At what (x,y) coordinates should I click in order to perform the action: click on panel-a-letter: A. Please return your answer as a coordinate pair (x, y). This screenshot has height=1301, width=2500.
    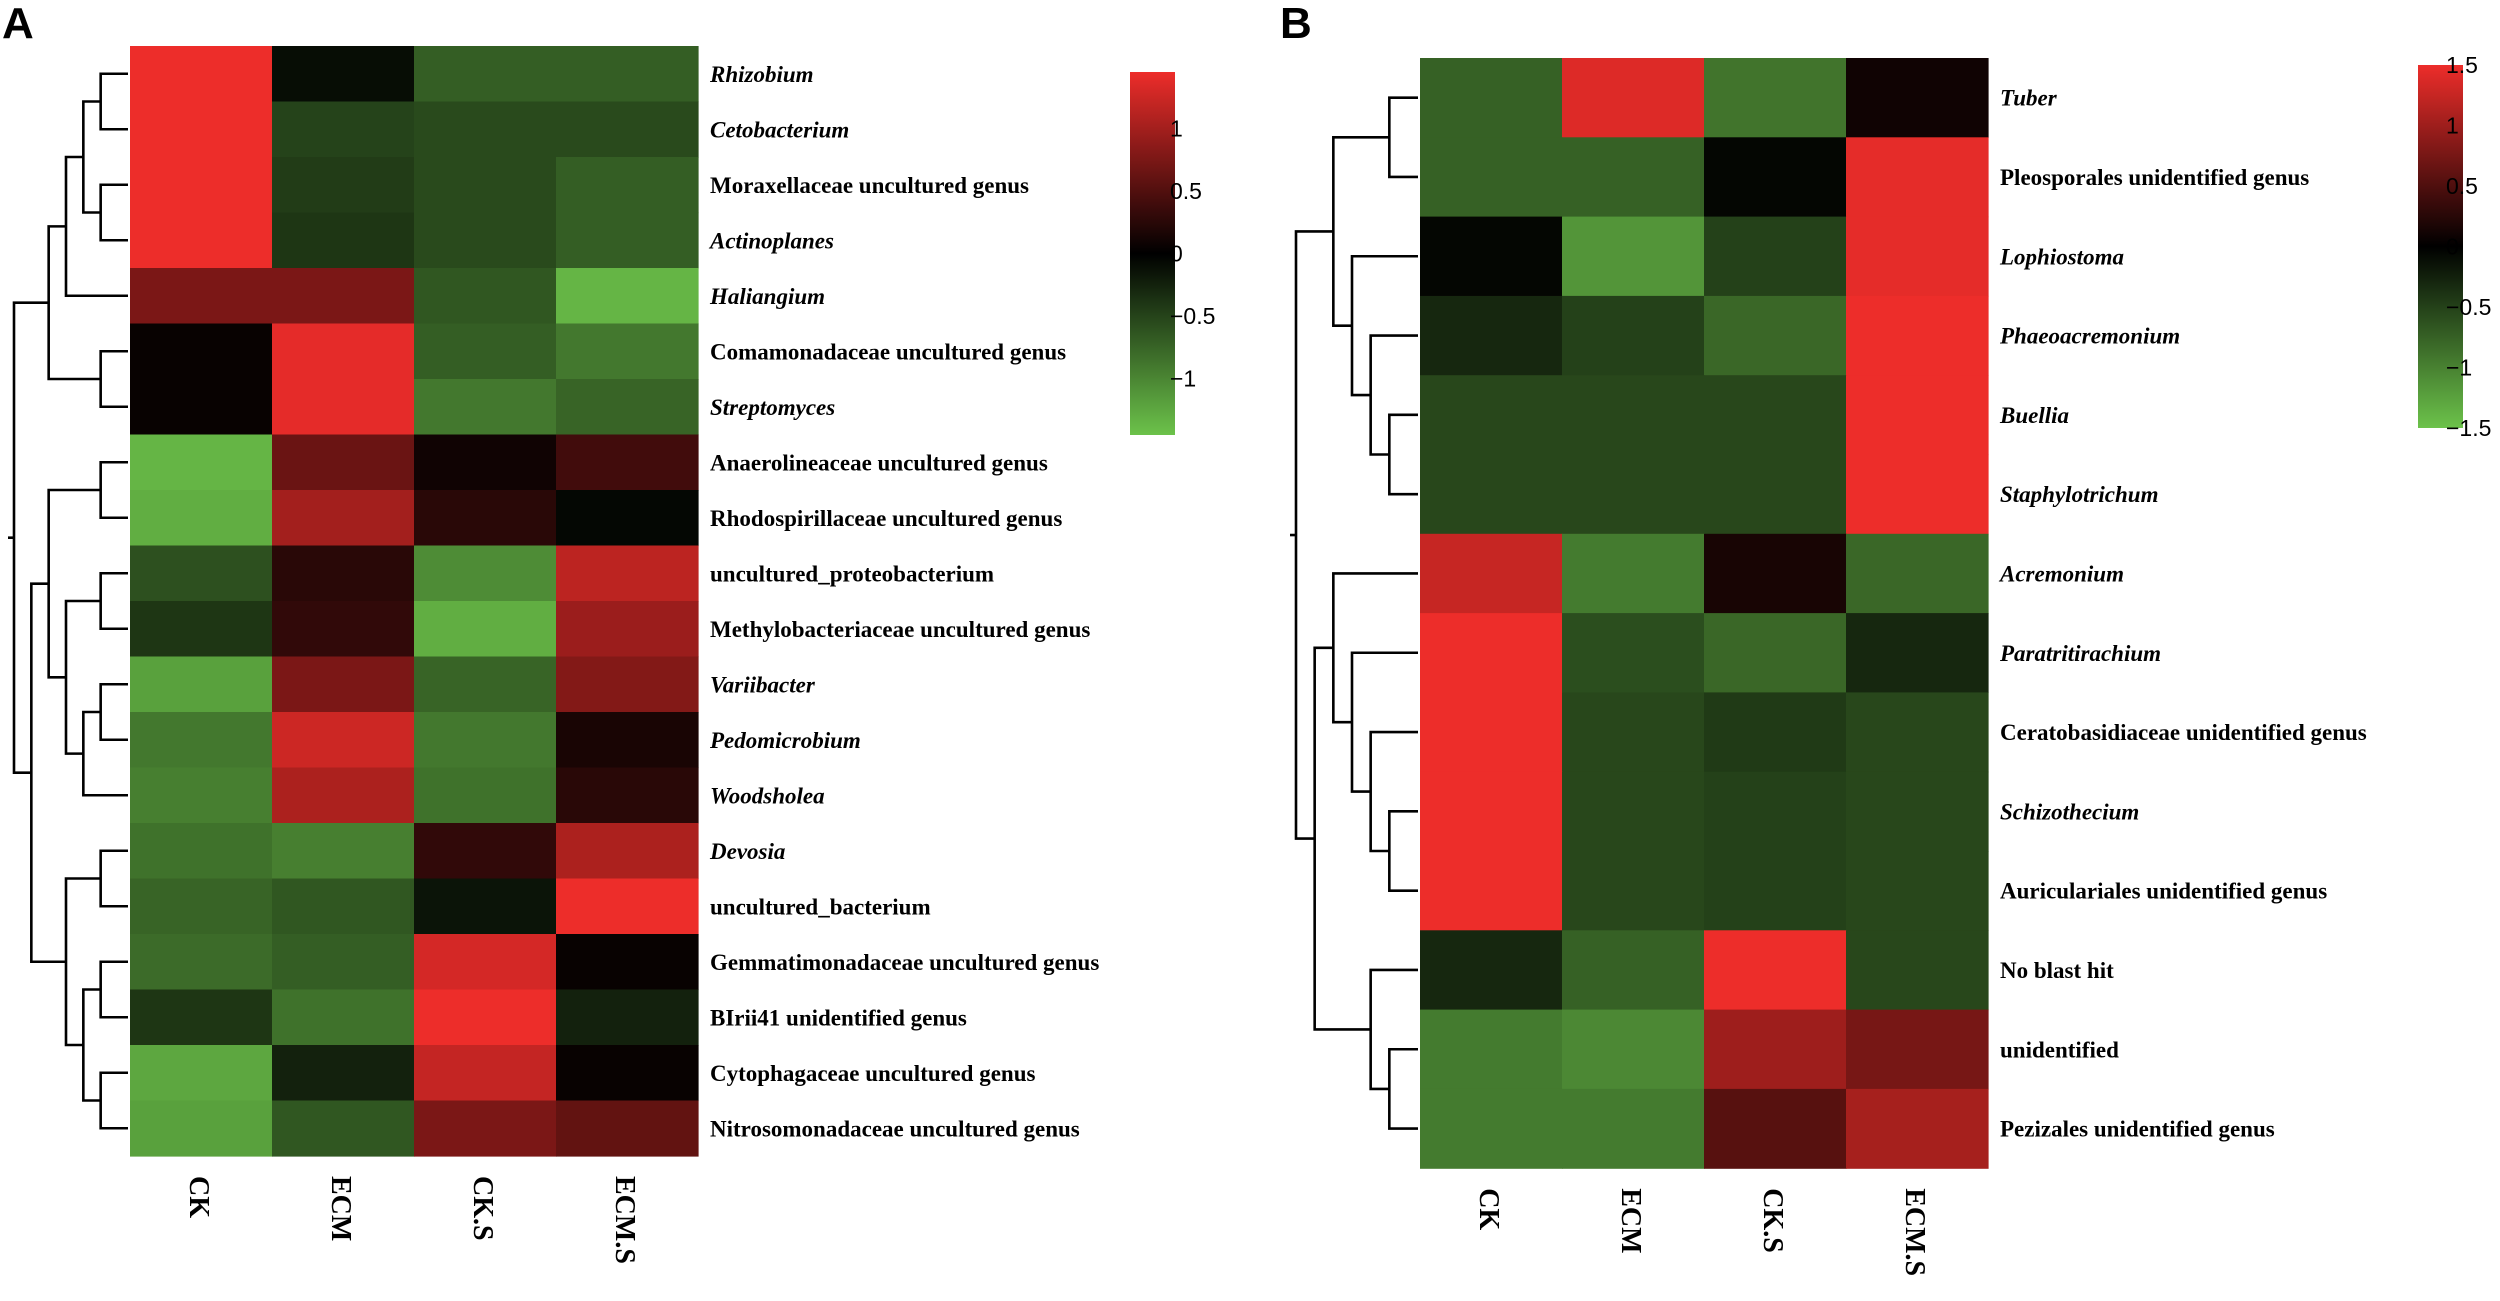
    Looking at the image, I should click on (18, 24).